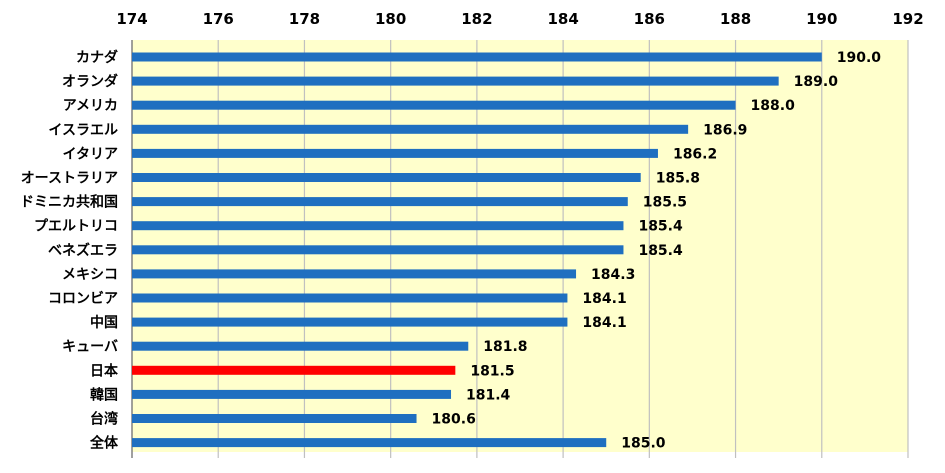 Image resolution: width=945 pixels, height=473 pixels. Describe the element at coordinates (505, 347) in the screenshot. I see `data-label: 181.8` at that location.